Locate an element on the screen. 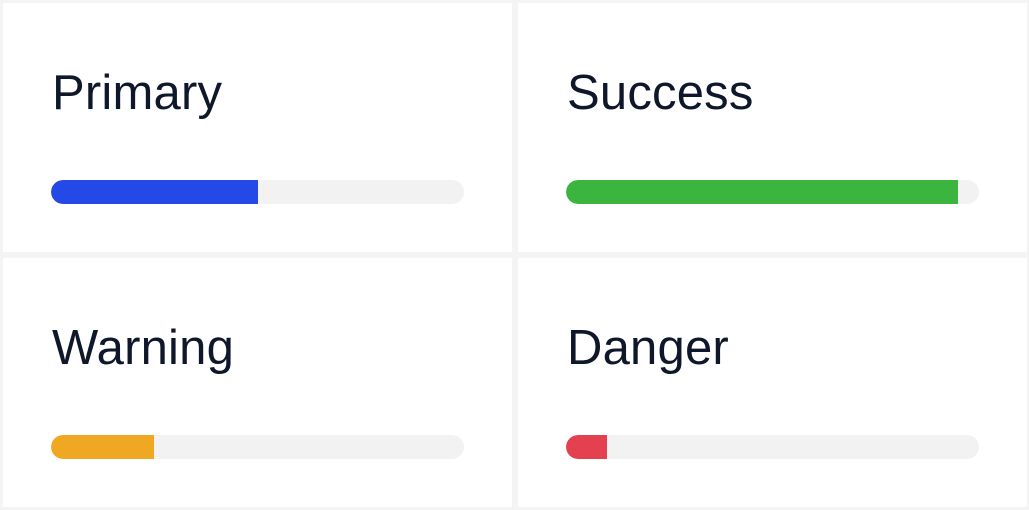  progress-fill-primary is located at coordinates (154, 192).